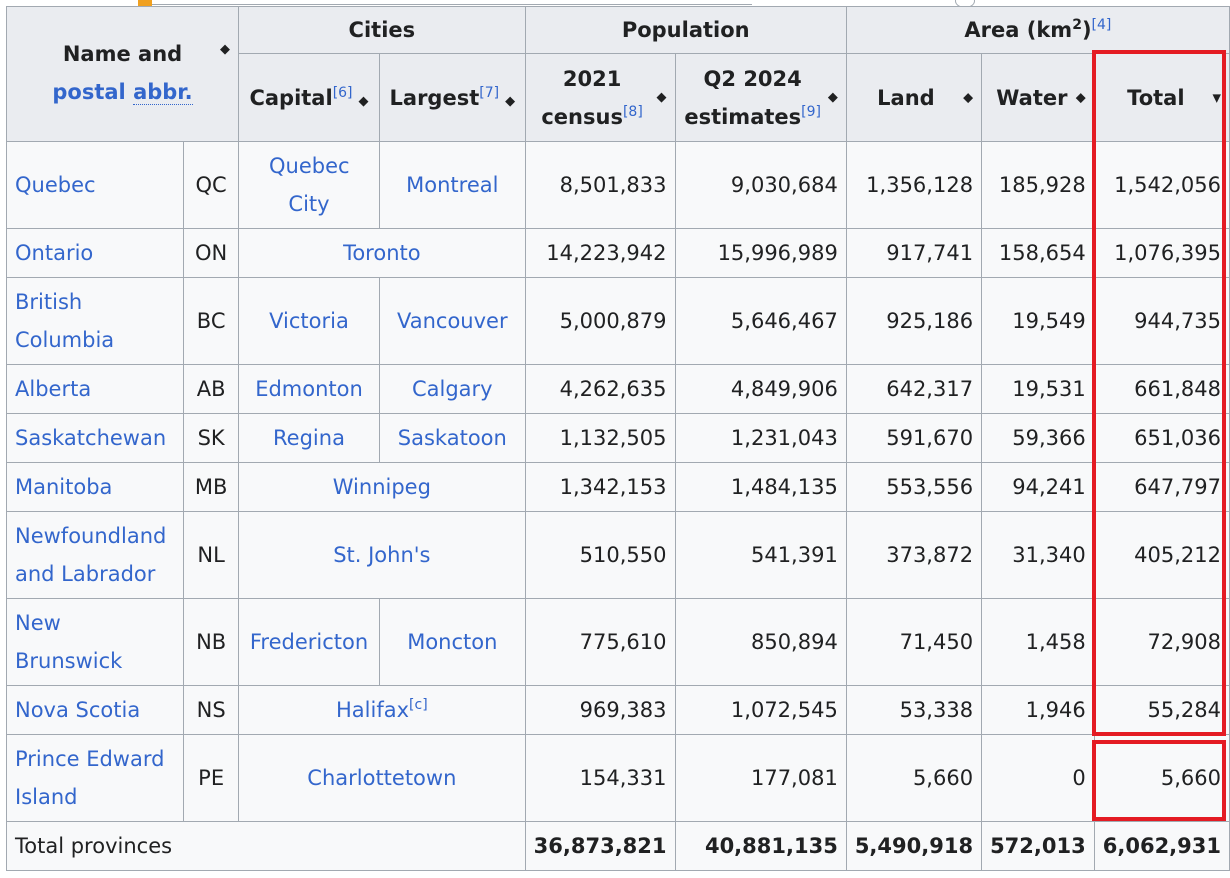 The height and width of the screenshot is (878, 1230). What do you see at coordinates (122, 74) in the screenshot?
I see `header-name-and-abbr: Name and postal abbr. ◆` at bounding box center [122, 74].